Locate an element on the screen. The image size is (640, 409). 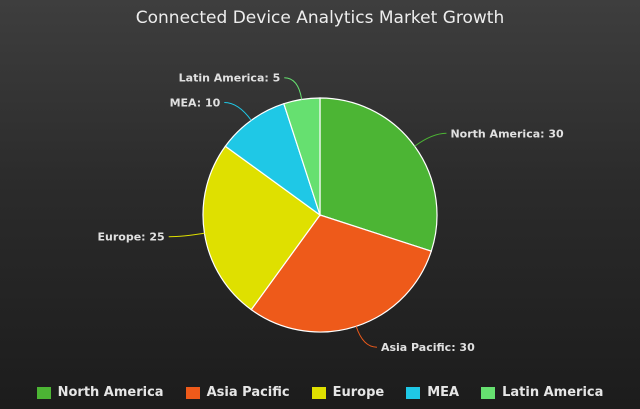
leader-line-mea is located at coordinates (238, 111).